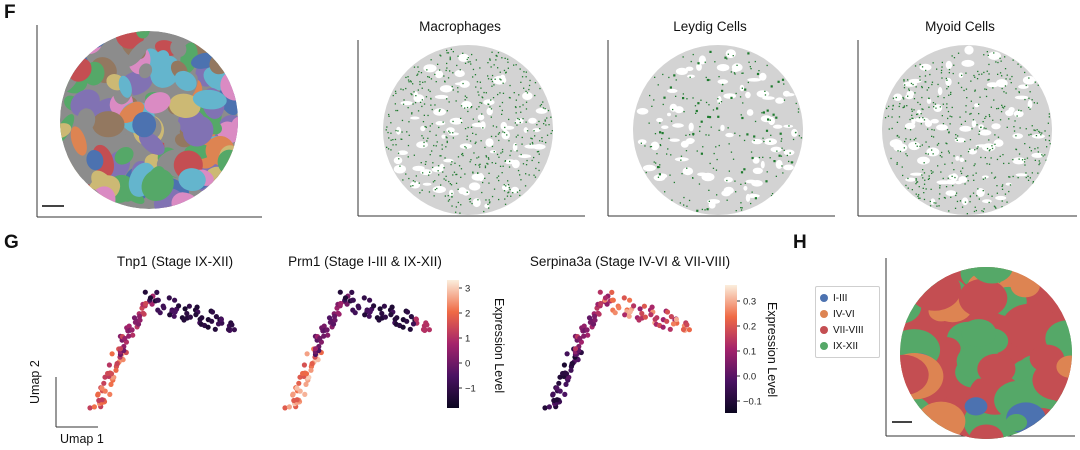 This screenshot has width=1080, height=450. What do you see at coordinates (617, 350) in the screenshot?
I see `umap-plot-serpina3a` at bounding box center [617, 350].